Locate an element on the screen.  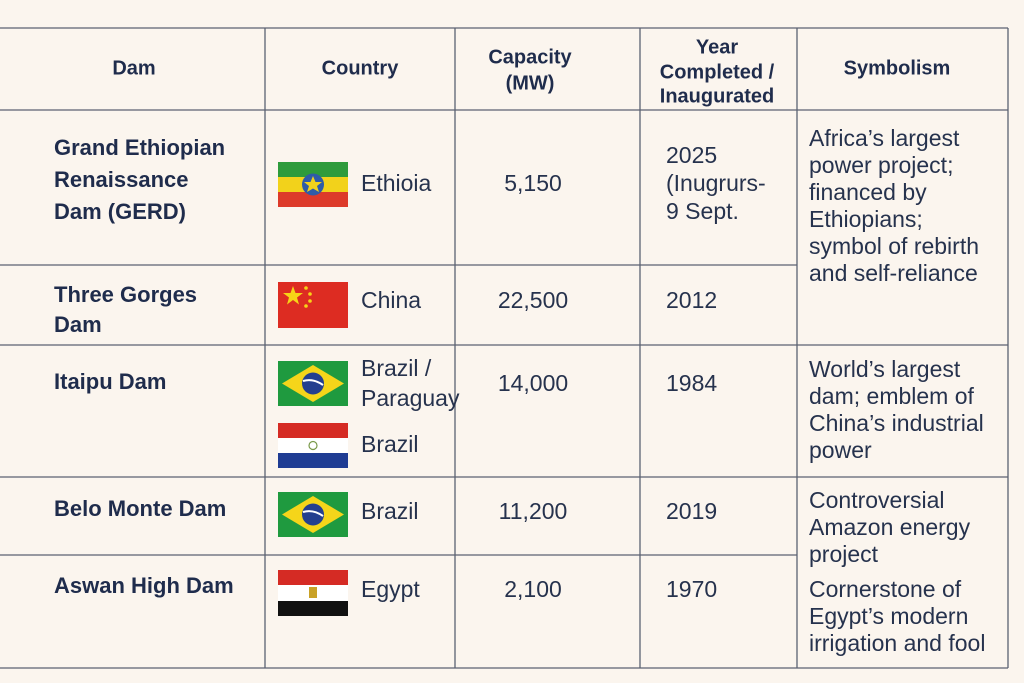
capacity: 14,000 is located at coordinates (533, 383).